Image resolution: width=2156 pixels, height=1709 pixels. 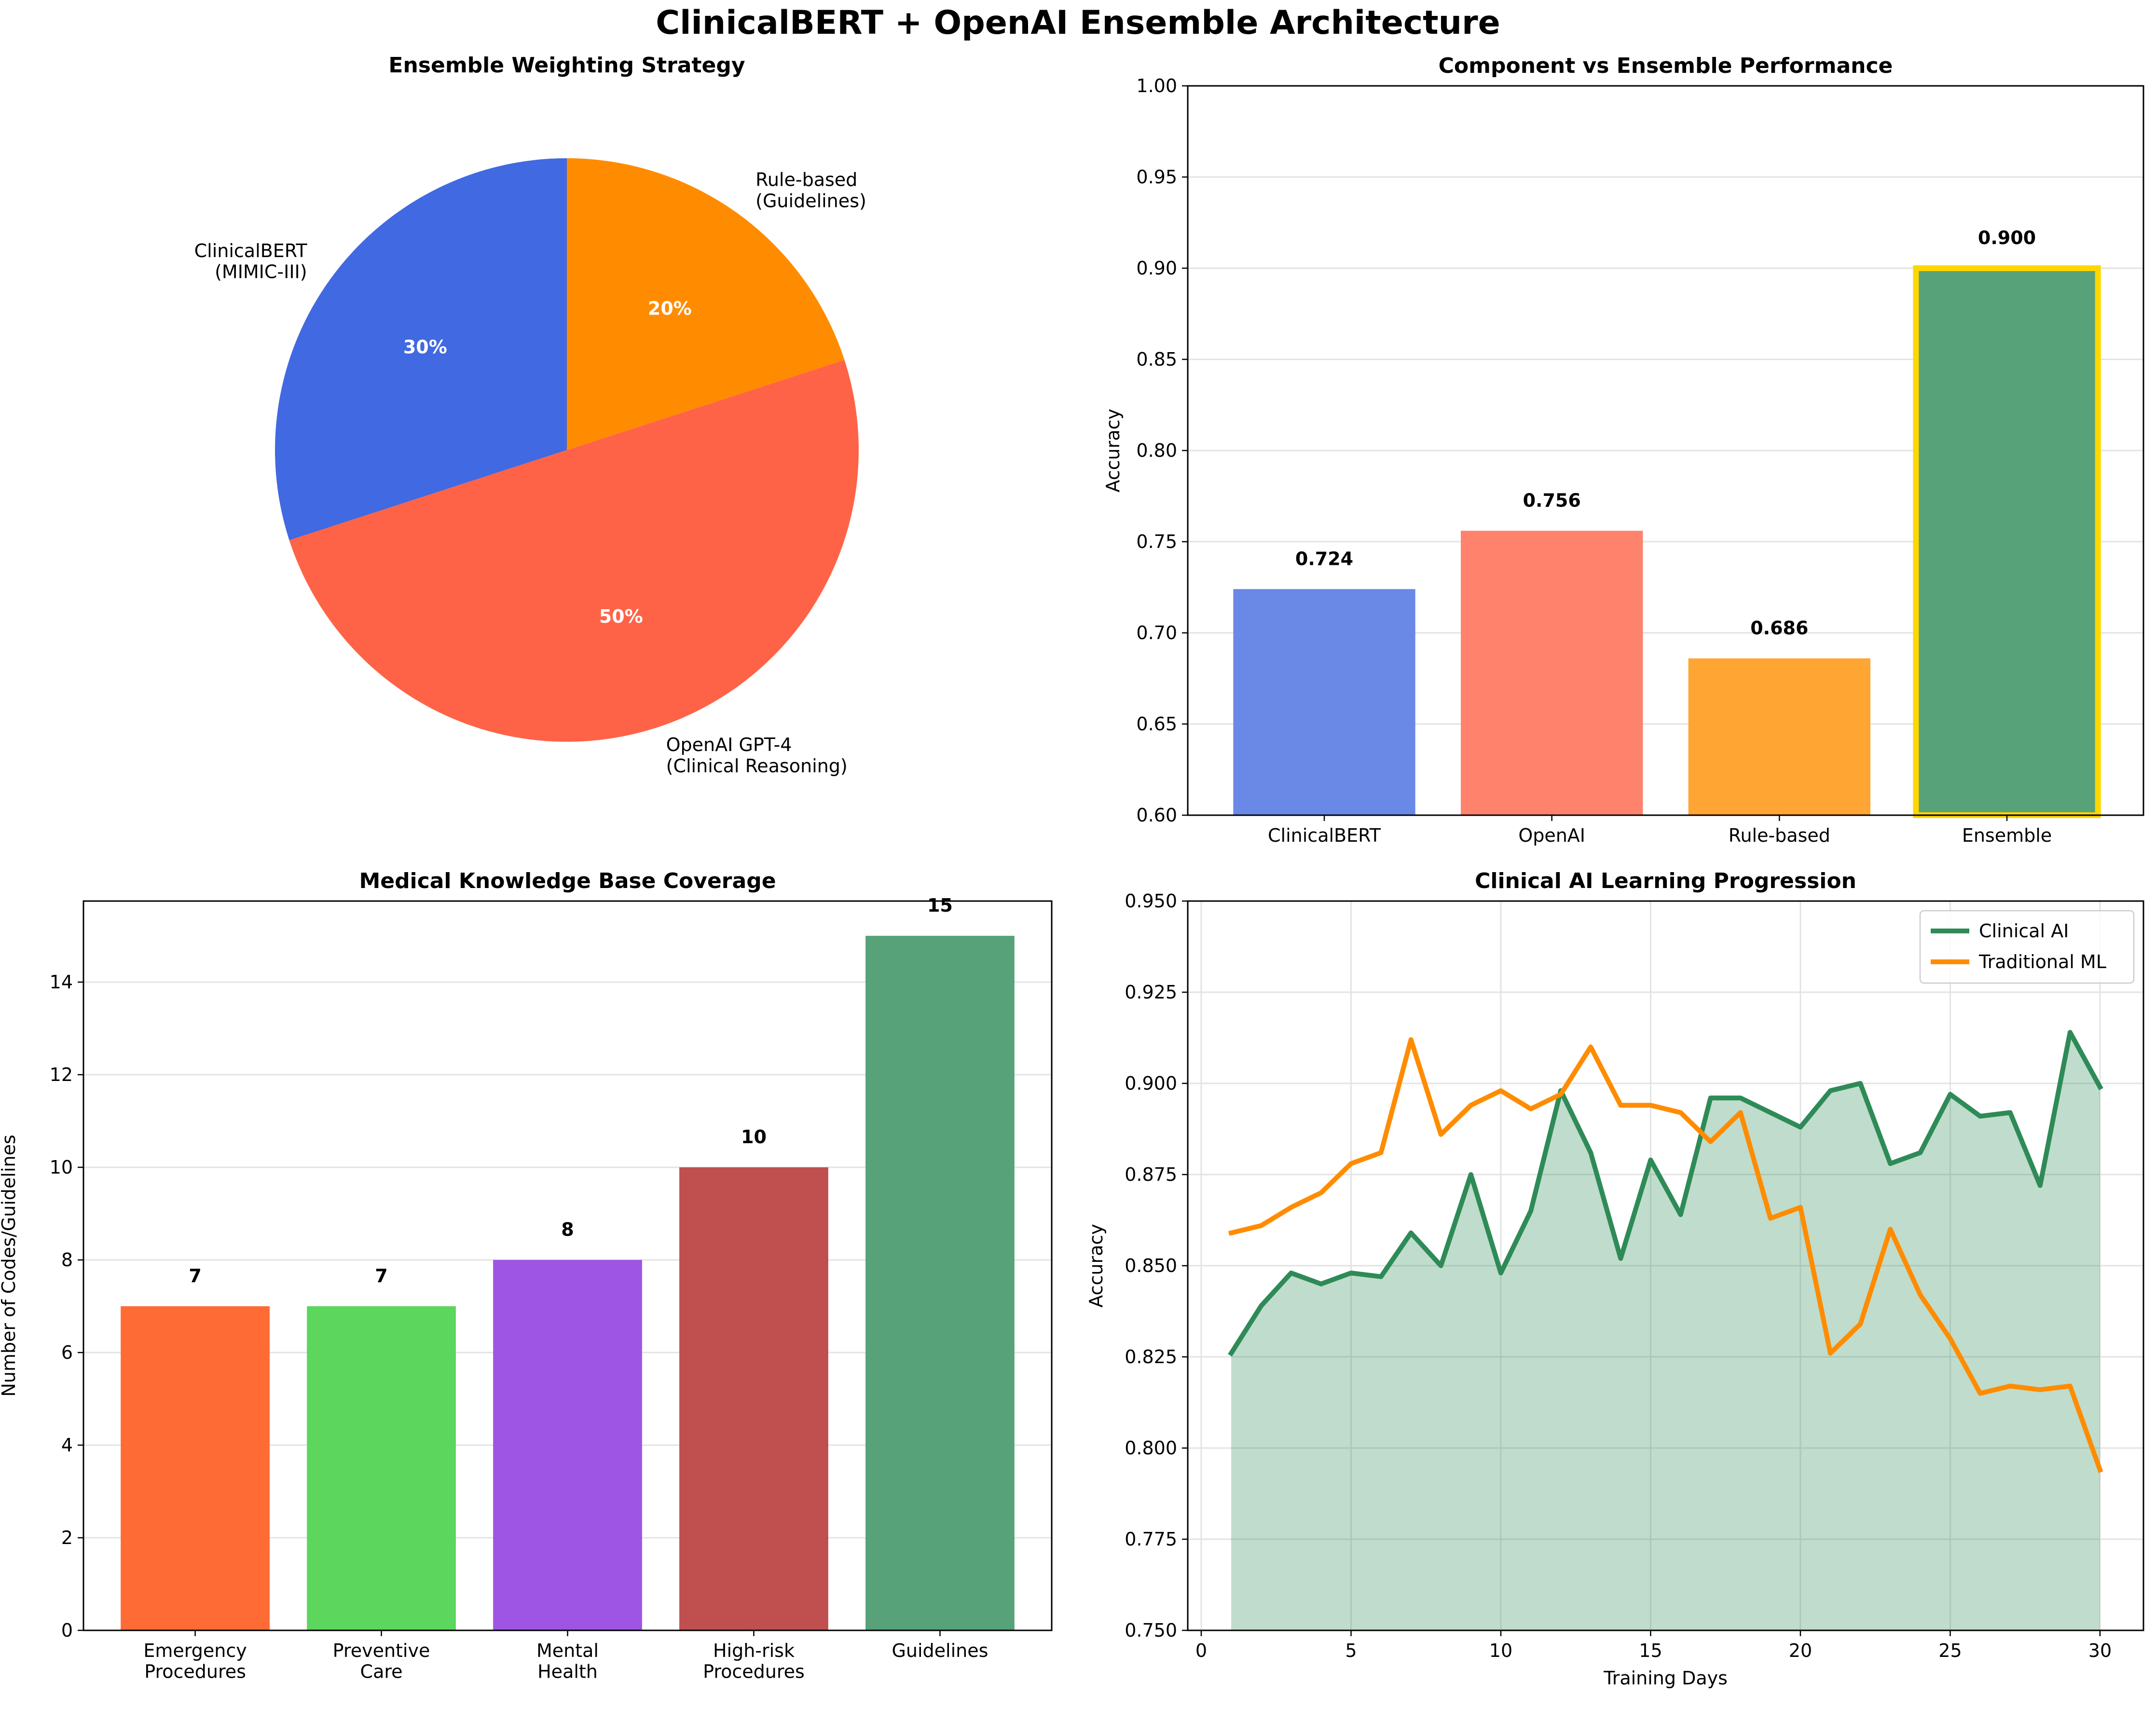 I want to click on x-axis-label: Training Days, so click(x=1665, y=1678).